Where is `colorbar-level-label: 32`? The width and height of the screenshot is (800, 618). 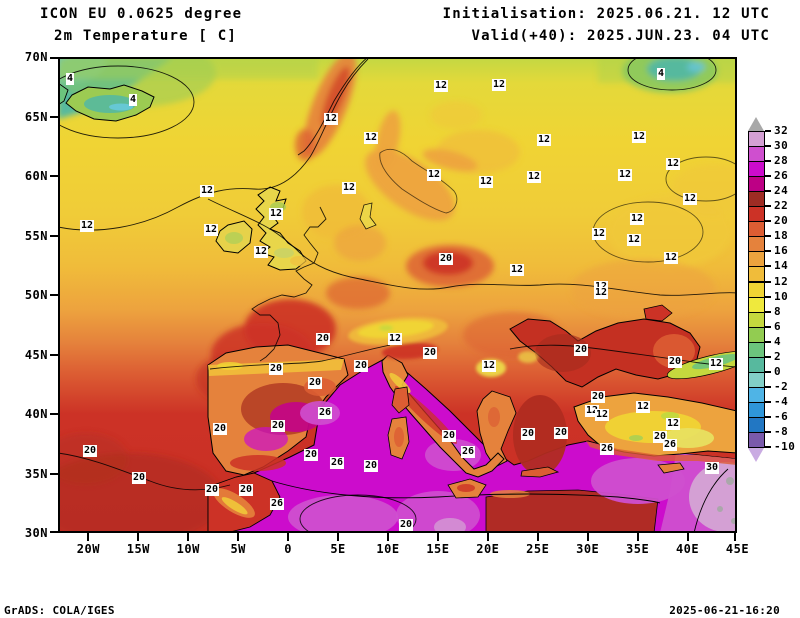 colorbar-level-label: 32 is located at coordinates (781, 130).